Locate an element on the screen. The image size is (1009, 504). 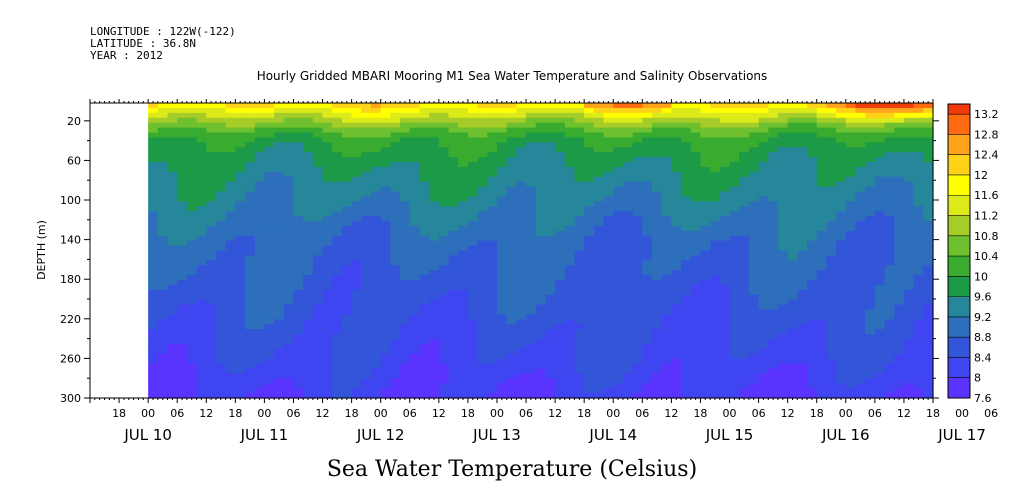
year-label: YEAR : 2012 is located at coordinates (126, 55).